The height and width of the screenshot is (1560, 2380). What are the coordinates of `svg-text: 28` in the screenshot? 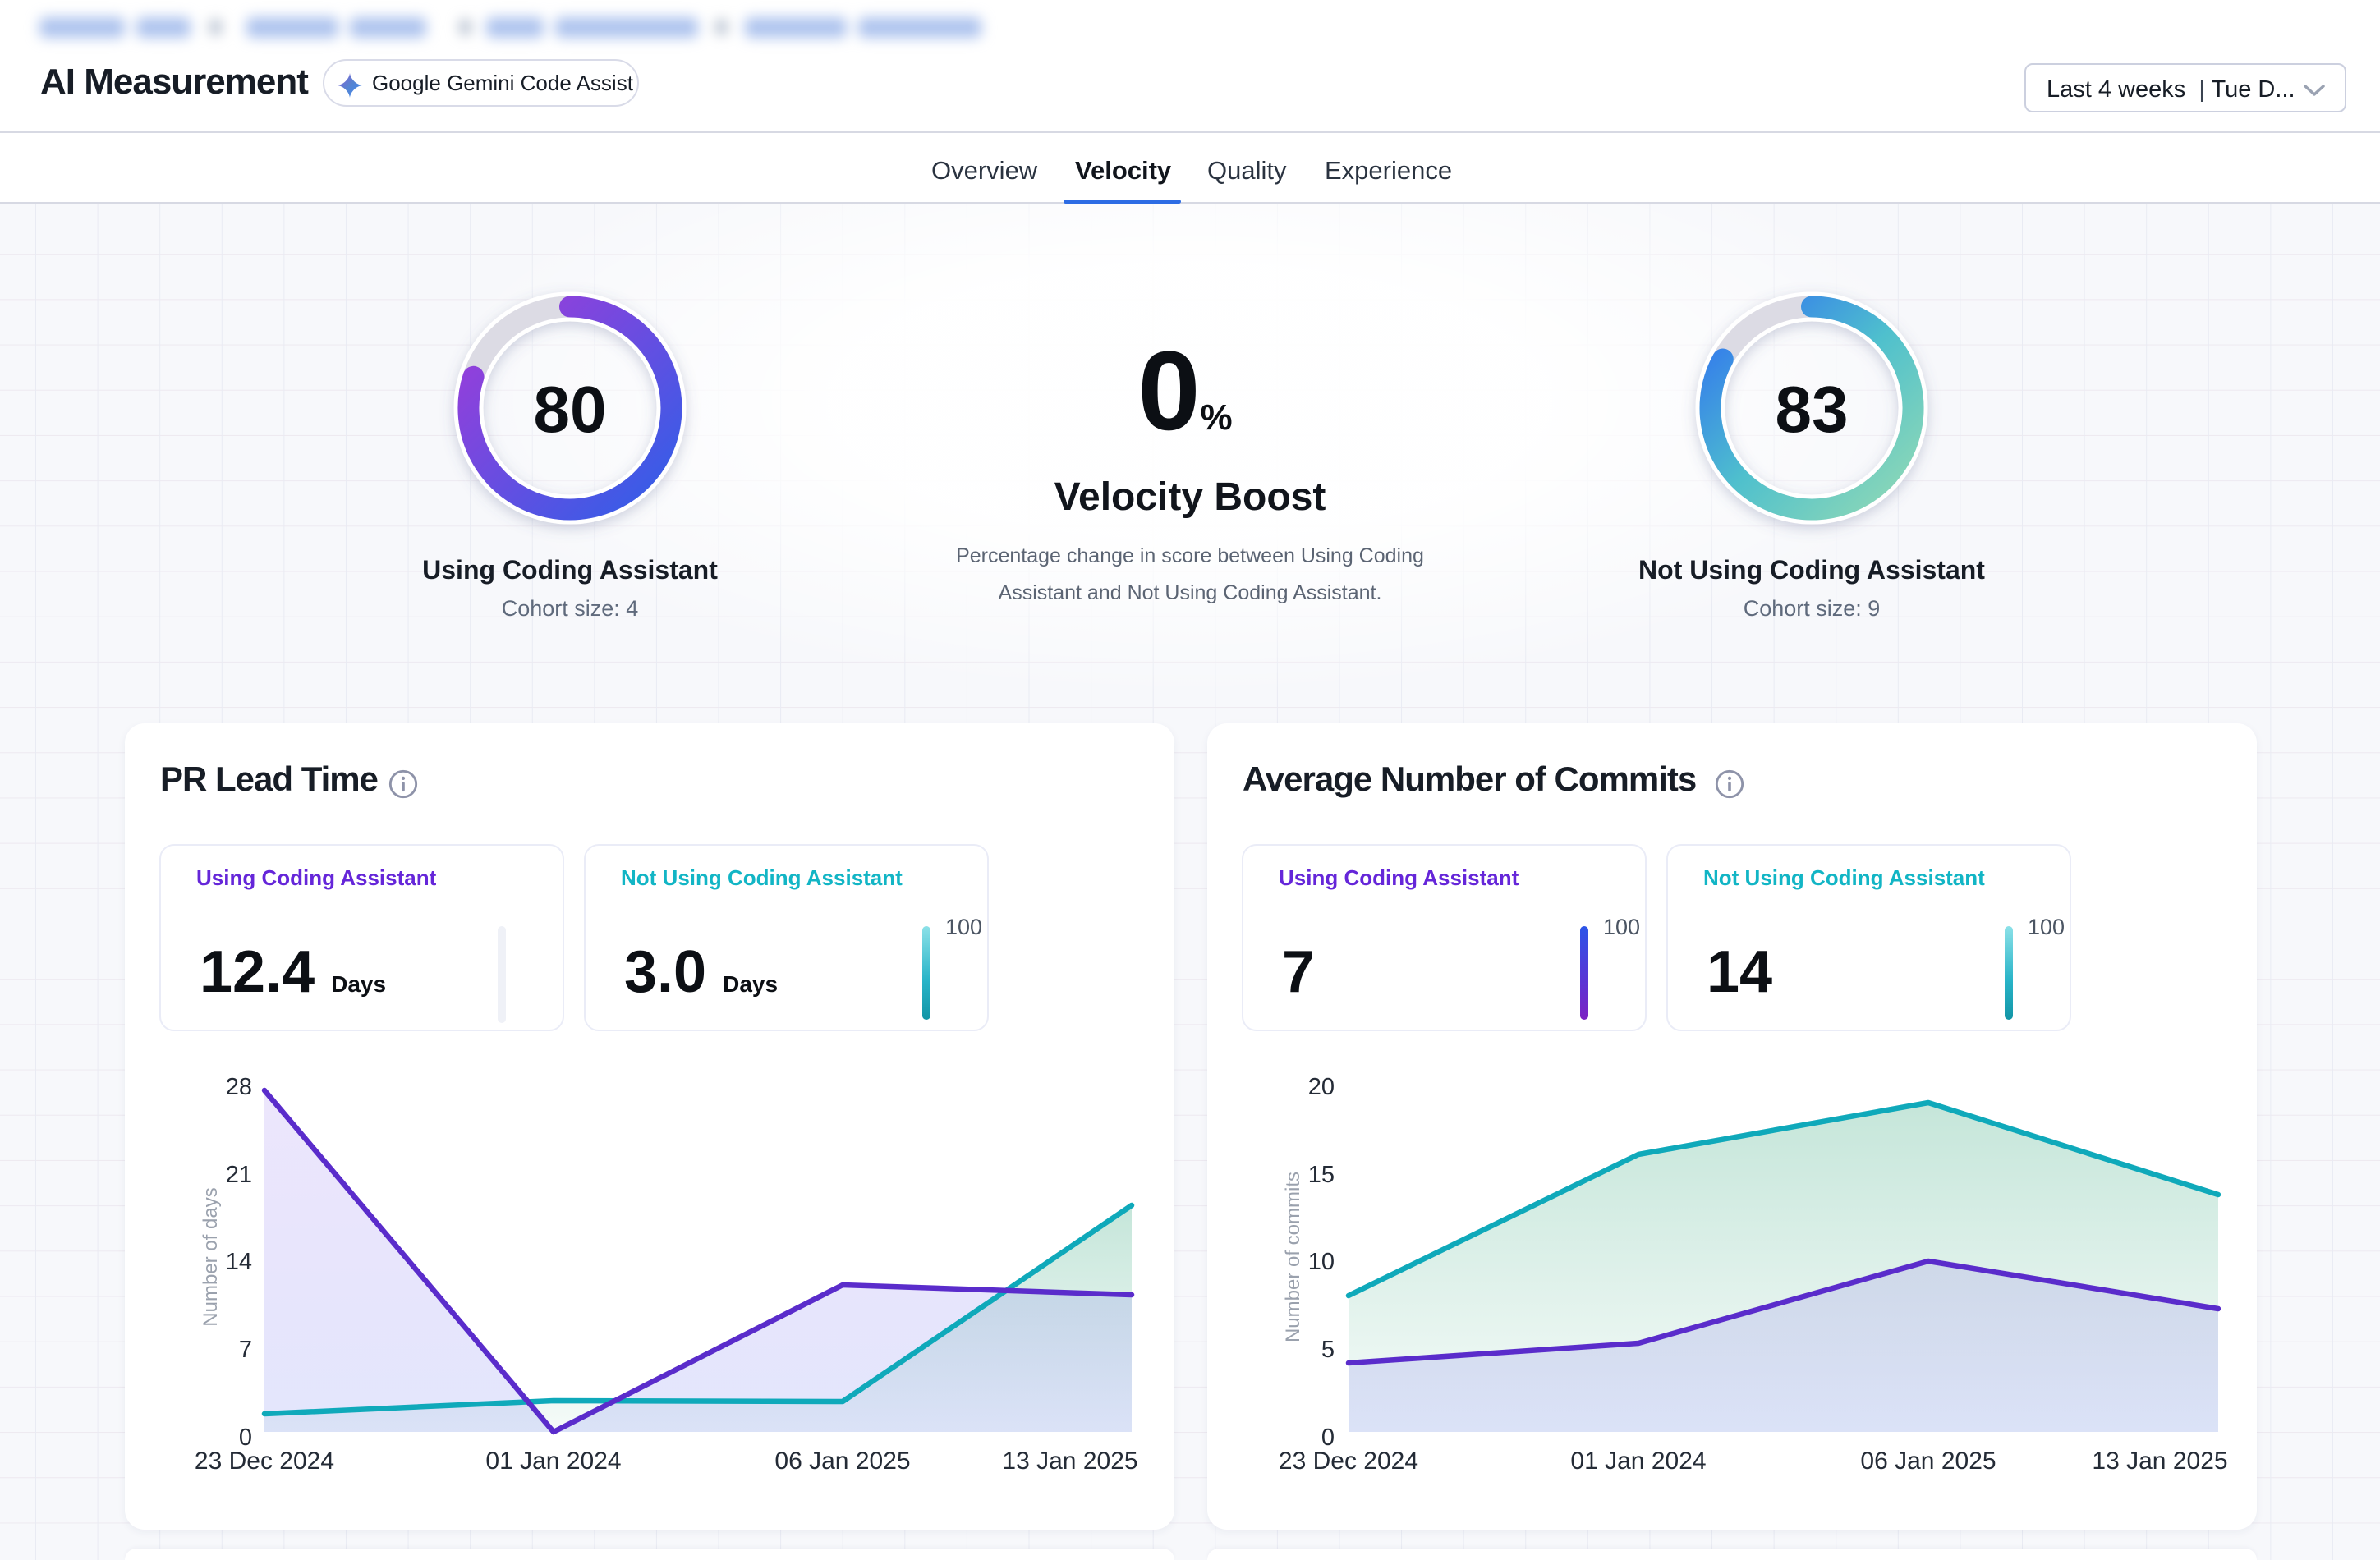 It's located at (239, 1087).